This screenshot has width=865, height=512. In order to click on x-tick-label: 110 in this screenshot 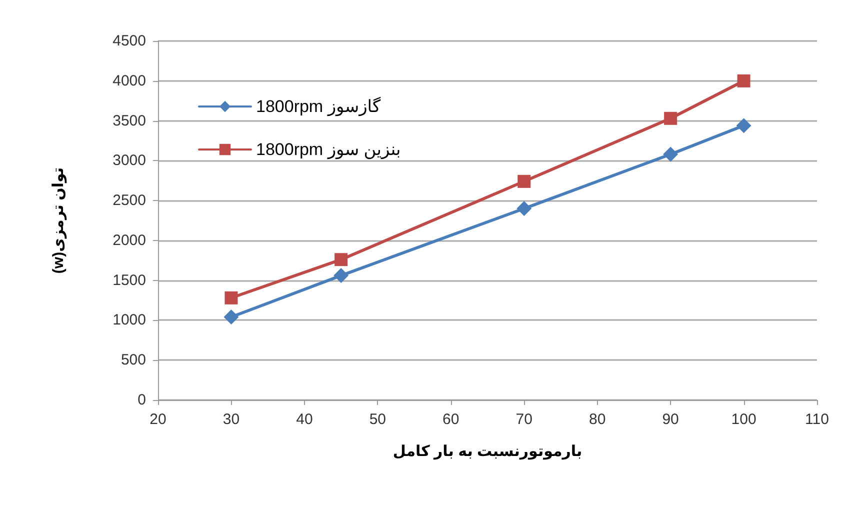, I will do `click(817, 419)`.